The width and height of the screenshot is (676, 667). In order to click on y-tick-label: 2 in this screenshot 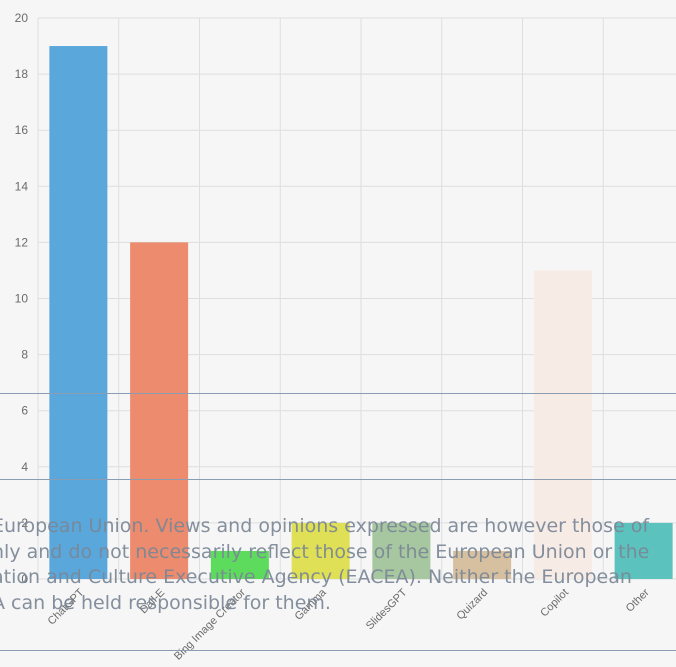, I will do `click(24, 523)`.